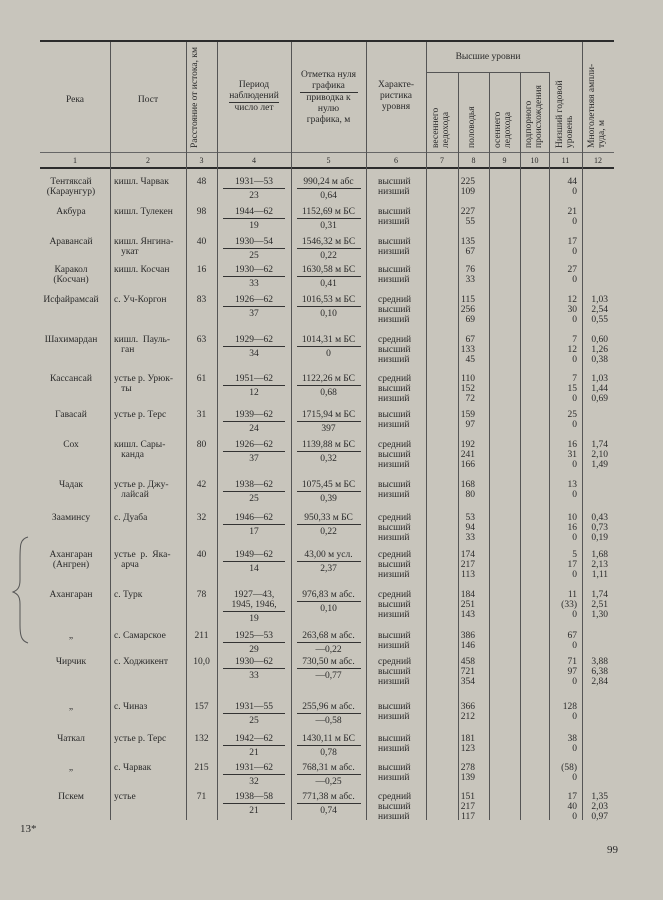 Image resolution: width=663 pixels, height=900 pixels. What do you see at coordinates (71, 415) in the screenshot?
I see `river-name: Гавасай` at bounding box center [71, 415].